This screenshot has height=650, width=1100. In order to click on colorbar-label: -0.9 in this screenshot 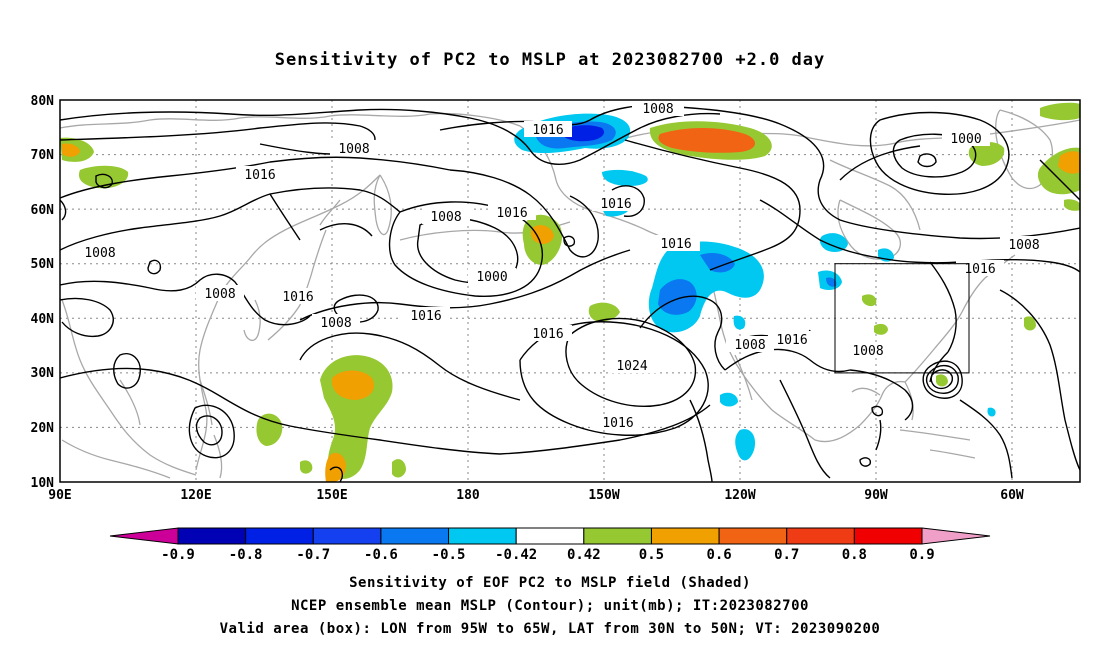, I will do `click(178, 555)`.